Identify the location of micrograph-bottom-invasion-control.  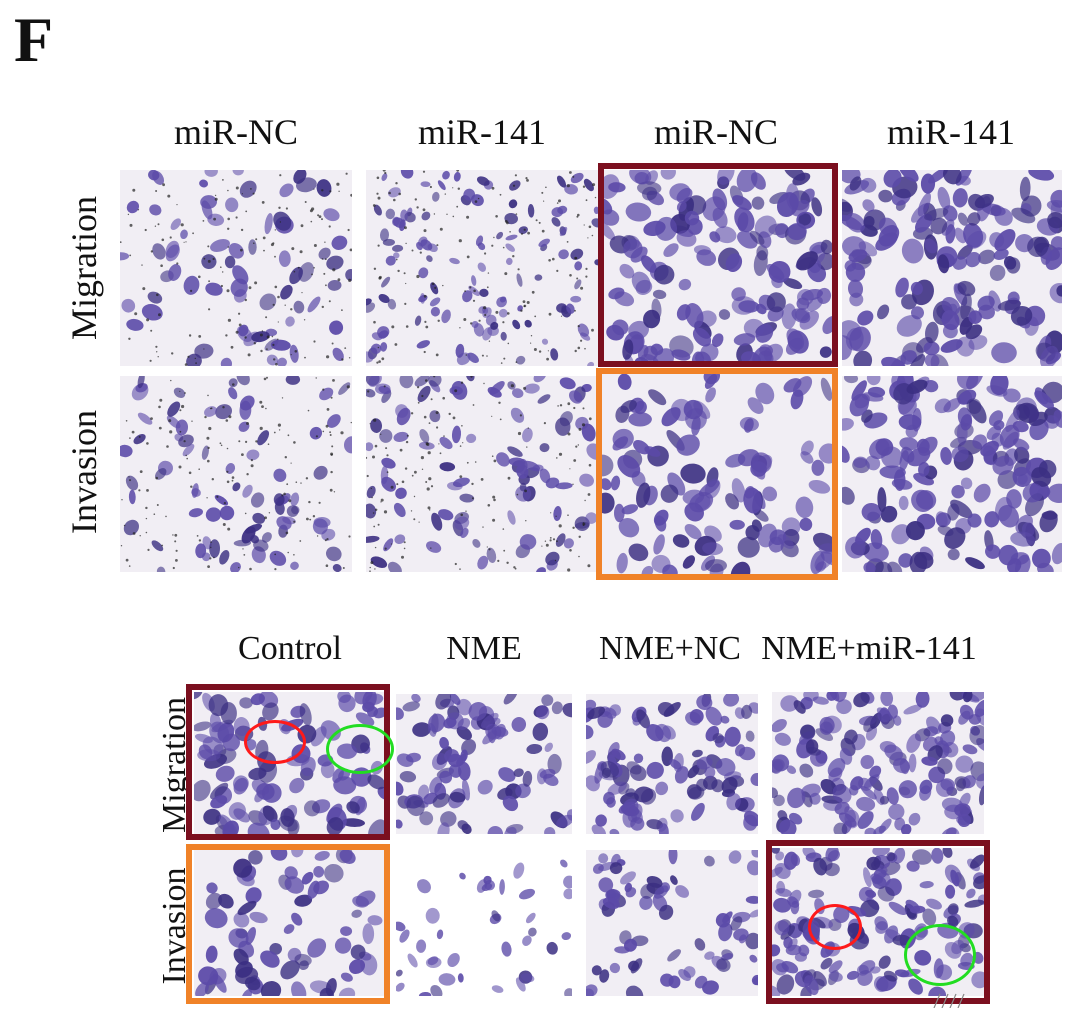
(289, 923).